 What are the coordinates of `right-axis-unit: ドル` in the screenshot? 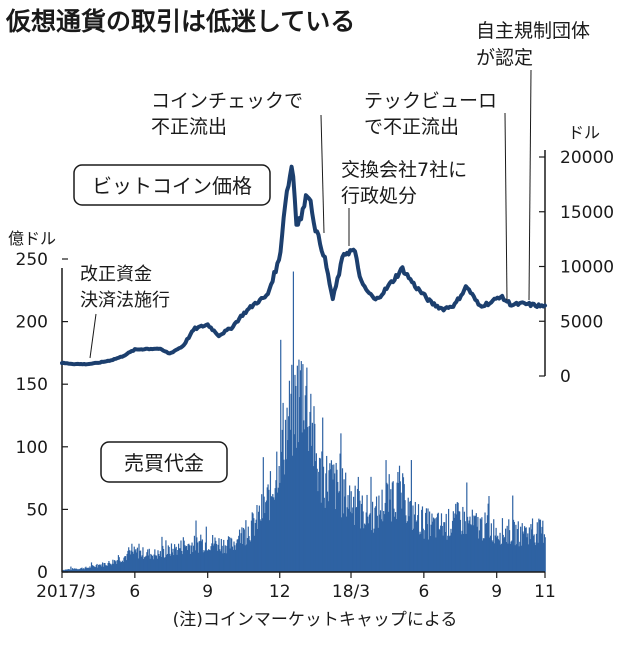 It's located at (584, 132).